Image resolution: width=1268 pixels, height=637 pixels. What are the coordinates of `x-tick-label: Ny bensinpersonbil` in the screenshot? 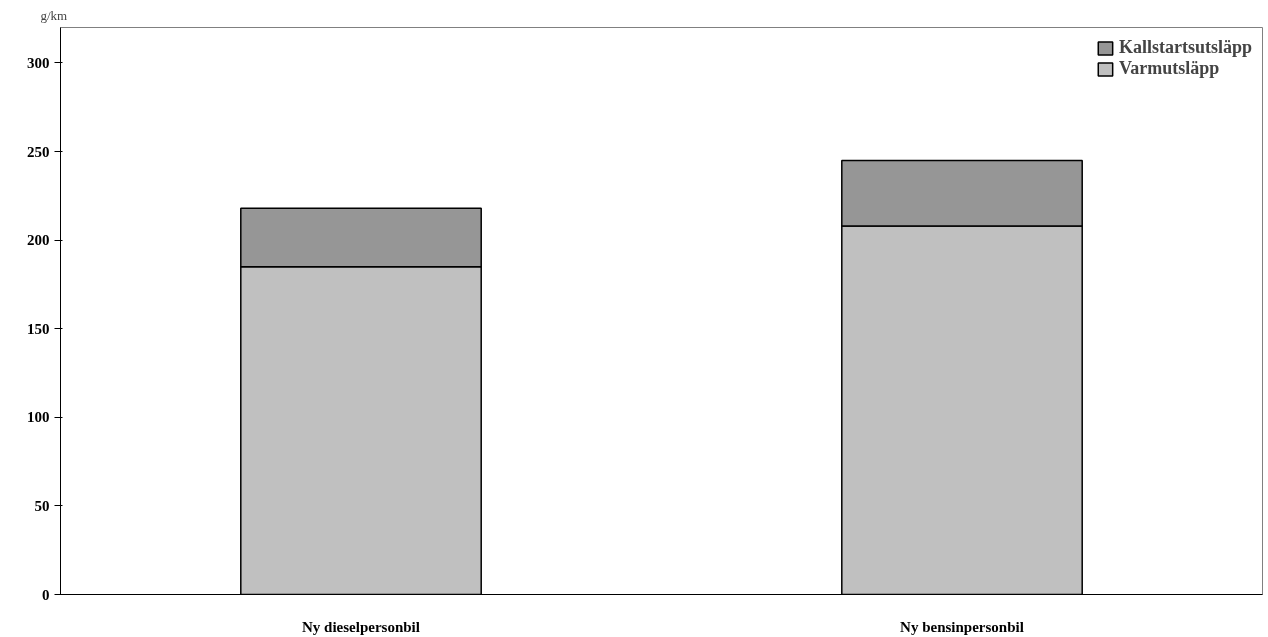 It's located at (962, 626).